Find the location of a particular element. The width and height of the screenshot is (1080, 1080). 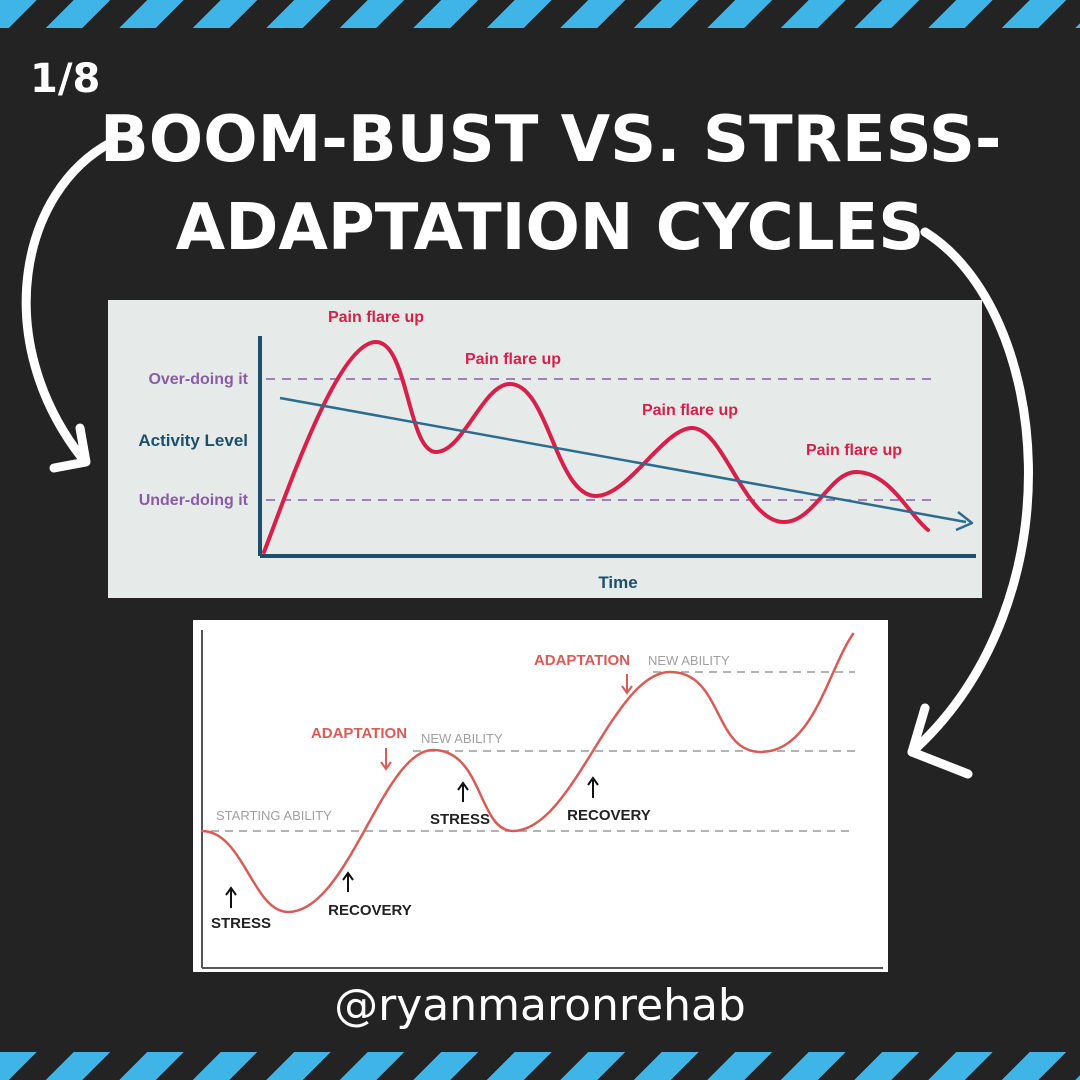

left-arrowhead-icon is located at coordinates (70, 448).